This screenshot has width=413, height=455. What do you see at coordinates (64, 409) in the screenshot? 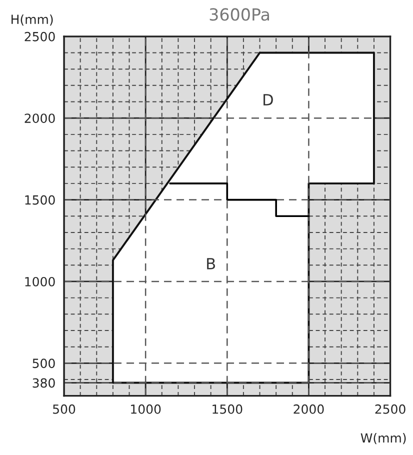
I see `x-tick-label: 500` at bounding box center [64, 409].